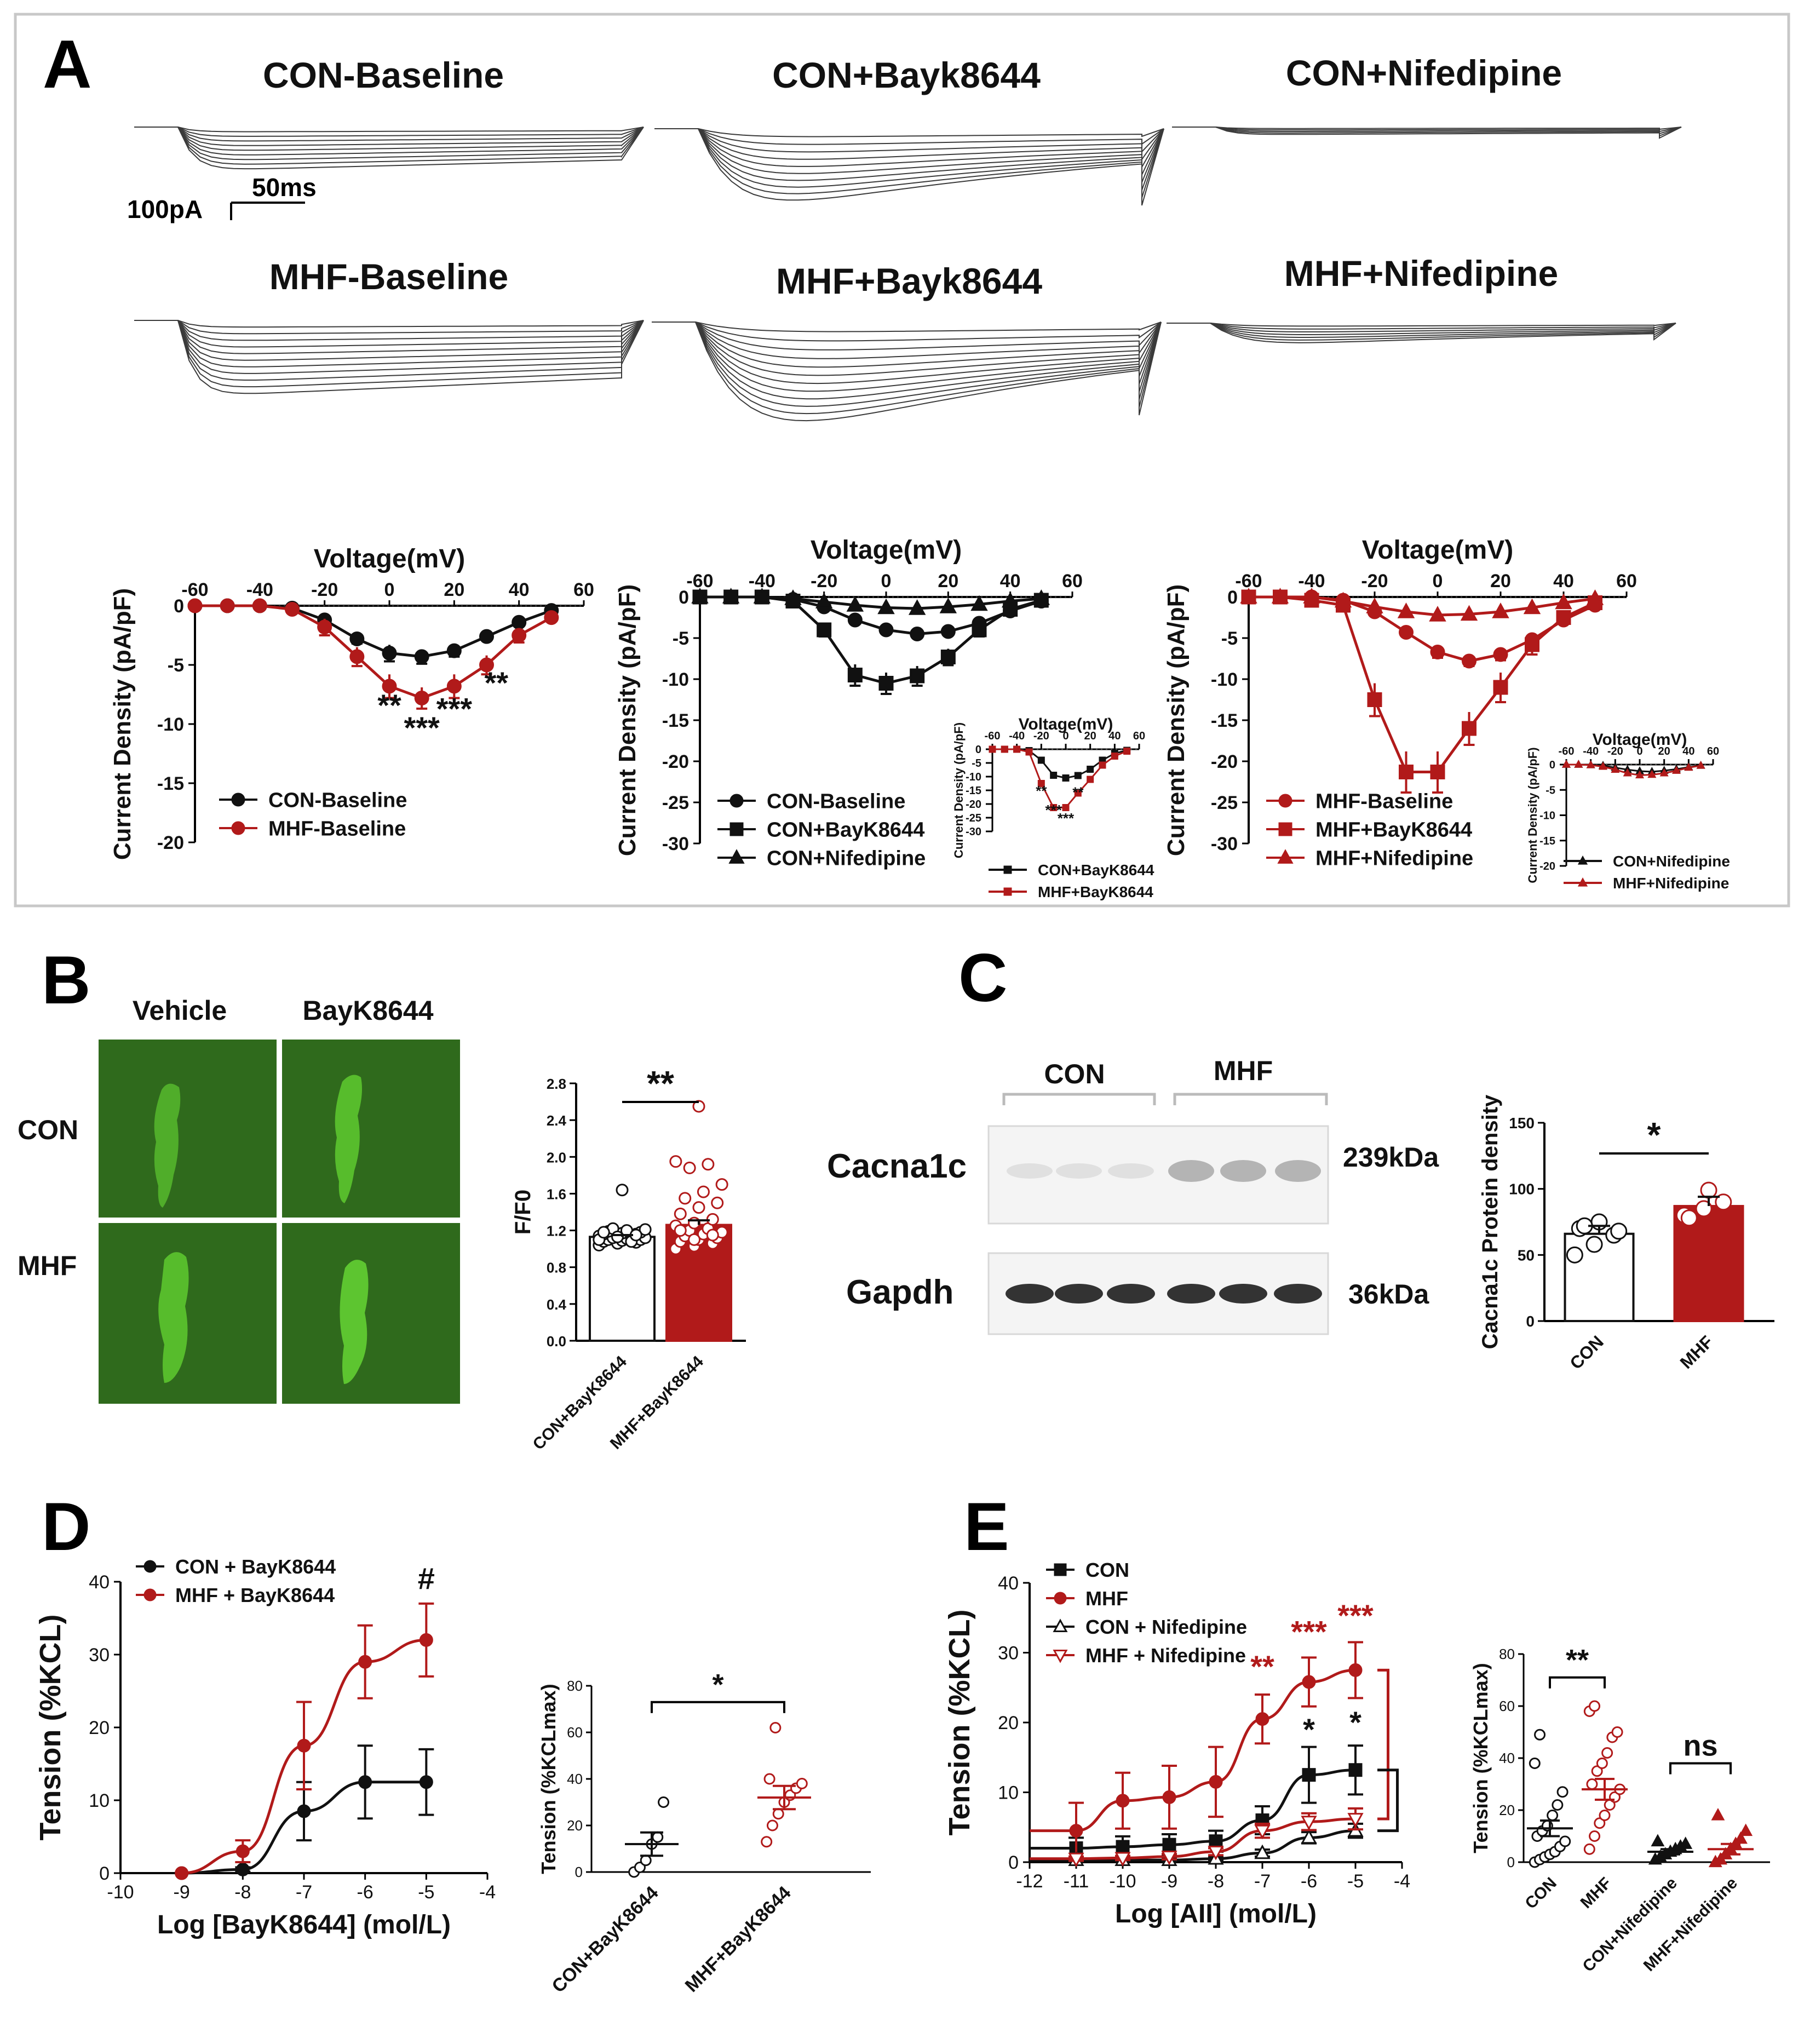  I want to click on y-axis-title: Current Density (pA/pF), so click(123, 724).